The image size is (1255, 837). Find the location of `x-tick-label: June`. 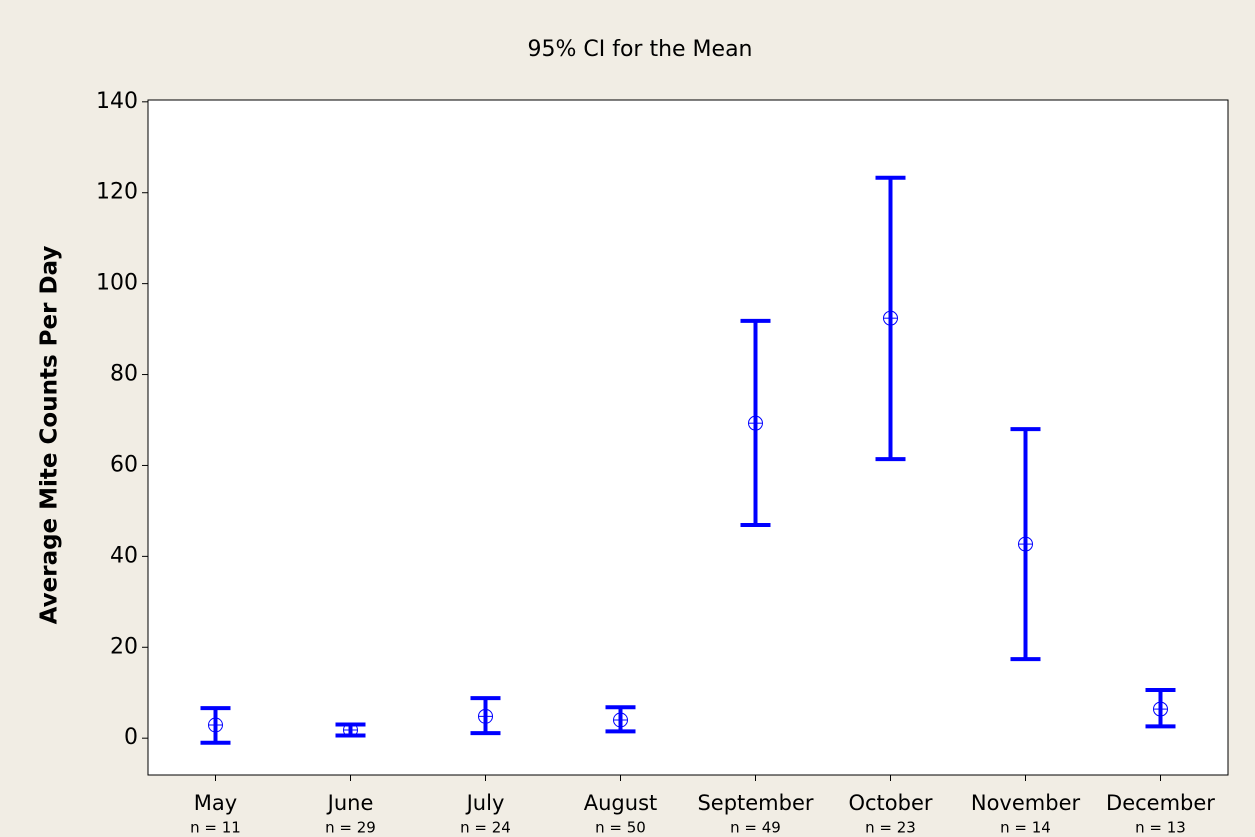

x-tick-label: June is located at coordinates (350, 803).